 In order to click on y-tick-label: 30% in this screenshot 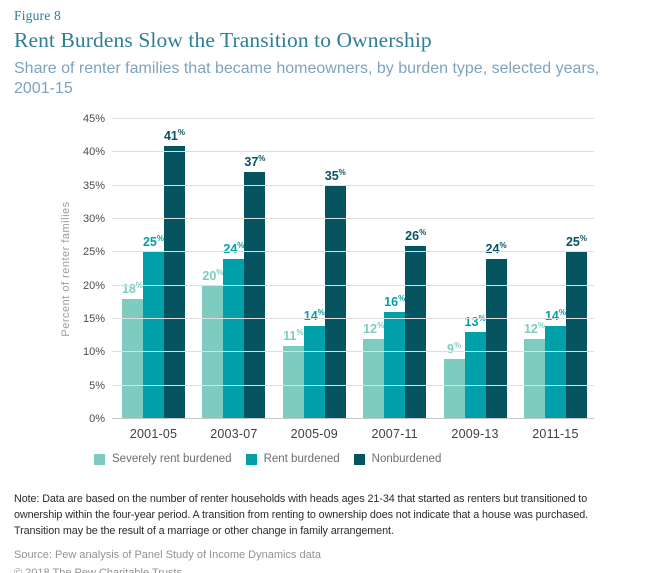, I will do `click(93, 219)`.